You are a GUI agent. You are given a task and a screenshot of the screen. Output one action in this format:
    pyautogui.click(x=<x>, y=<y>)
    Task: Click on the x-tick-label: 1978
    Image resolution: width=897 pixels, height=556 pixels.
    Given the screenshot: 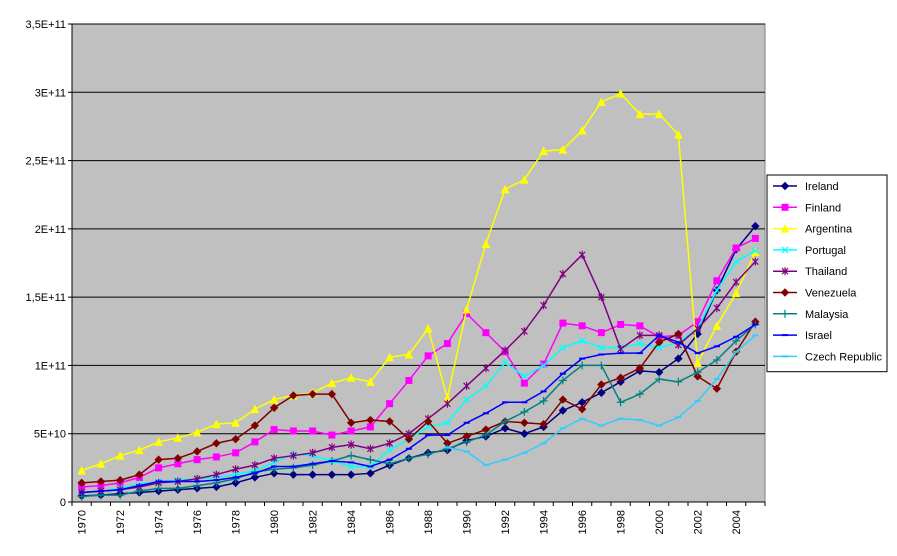 What is the action you would take?
    pyautogui.click(x=237, y=522)
    